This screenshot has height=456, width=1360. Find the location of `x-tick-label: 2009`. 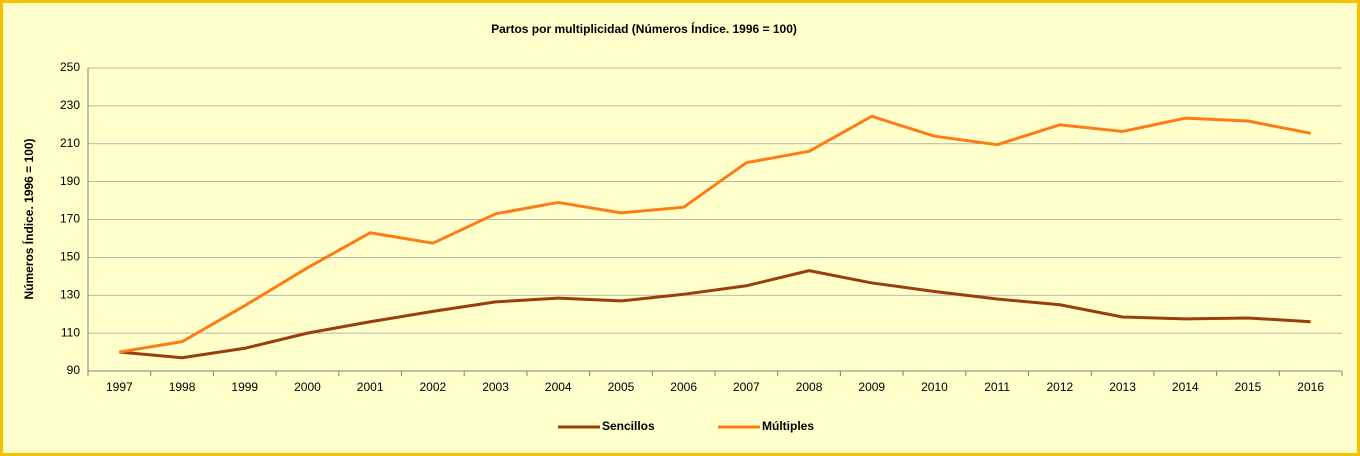

x-tick-label: 2009 is located at coordinates (871, 387).